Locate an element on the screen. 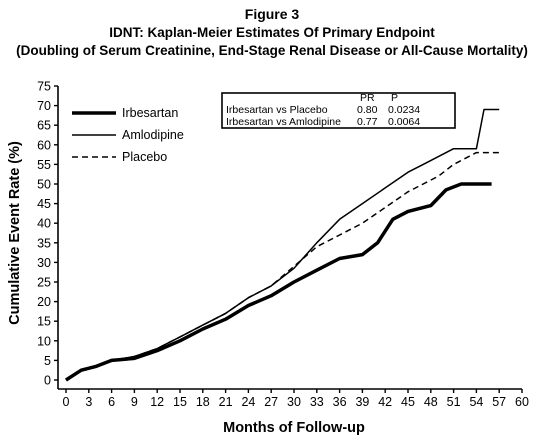 The width and height of the screenshot is (545, 439). x-tick-label: 33 is located at coordinates (317, 402).